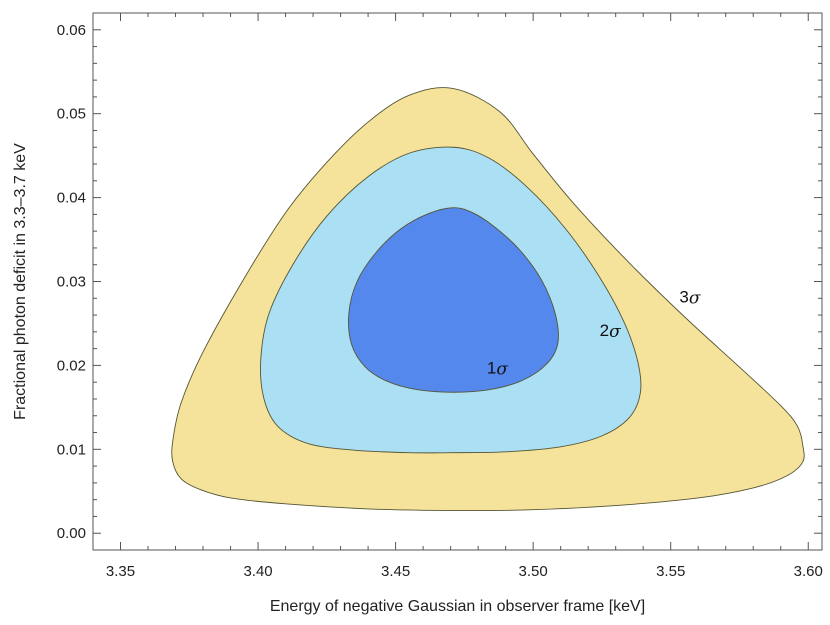 This screenshot has height=625, width=830. I want to click on y-tick-label: 0.04, so click(71, 198).